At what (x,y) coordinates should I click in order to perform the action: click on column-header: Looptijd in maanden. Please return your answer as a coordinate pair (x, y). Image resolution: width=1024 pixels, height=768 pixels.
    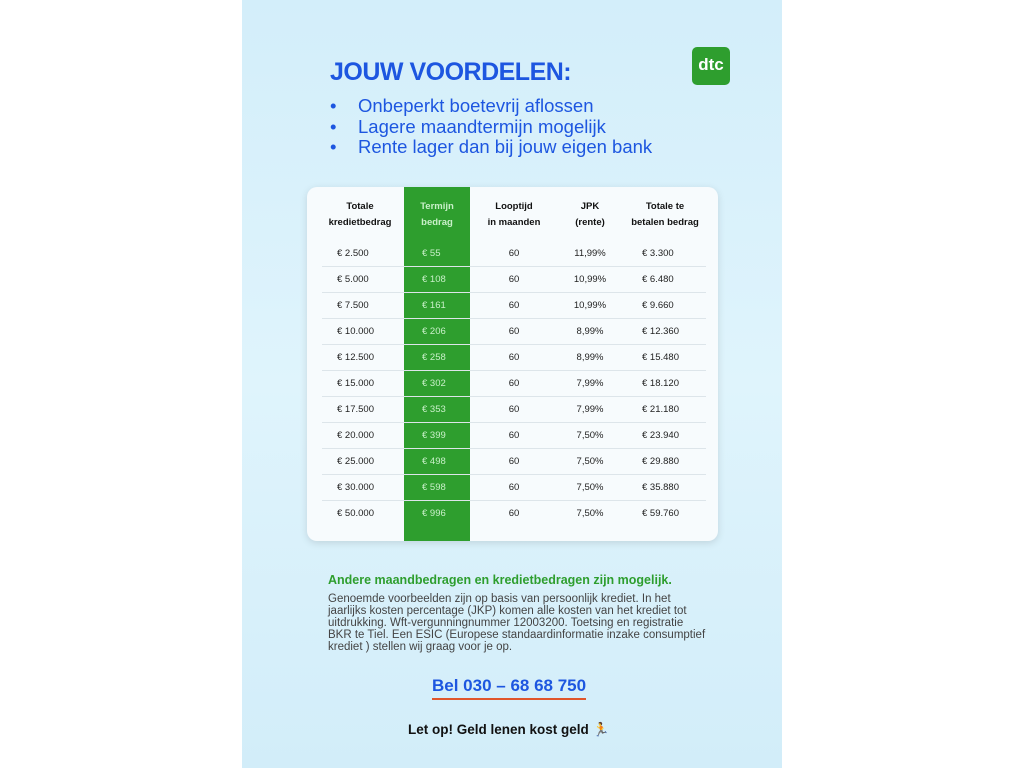
    Looking at the image, I should click on (514, 214).